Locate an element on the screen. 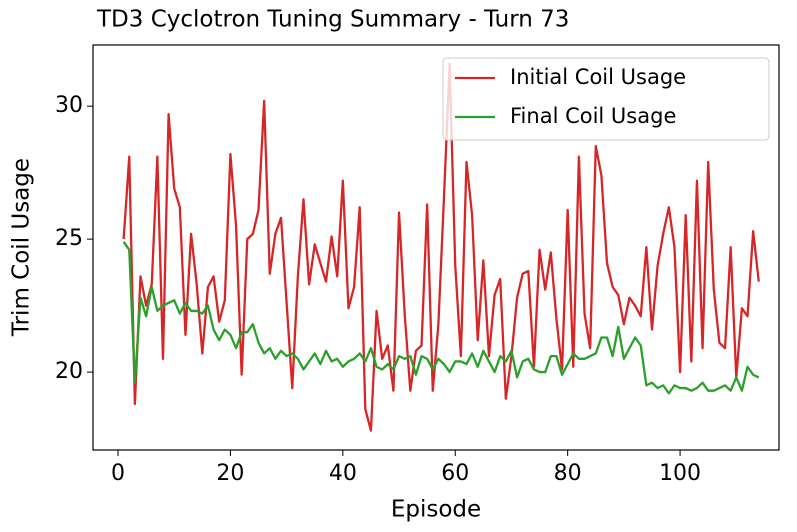  legend-label: Initial Coil Usage is located at coordinates (598, 77).